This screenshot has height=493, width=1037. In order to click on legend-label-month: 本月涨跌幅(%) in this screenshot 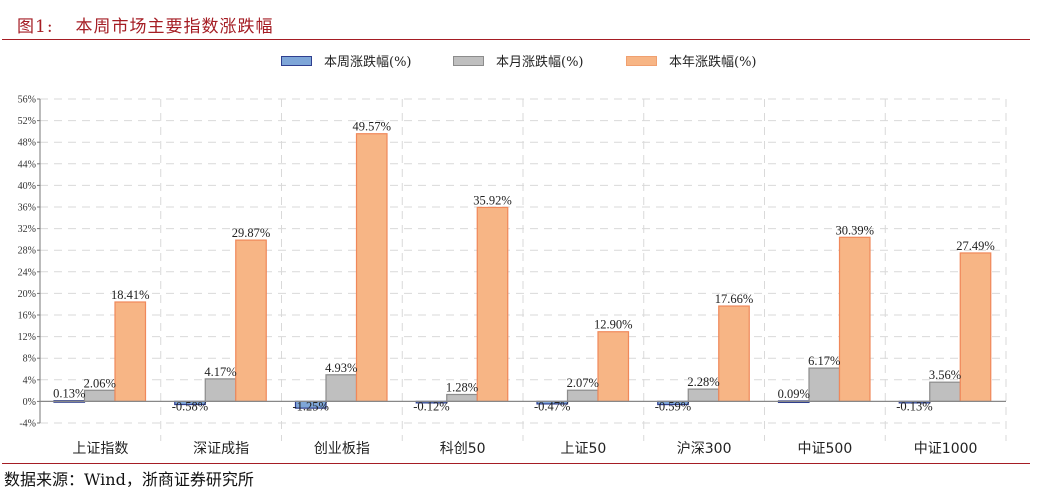, I will do `click(540, 62)`.